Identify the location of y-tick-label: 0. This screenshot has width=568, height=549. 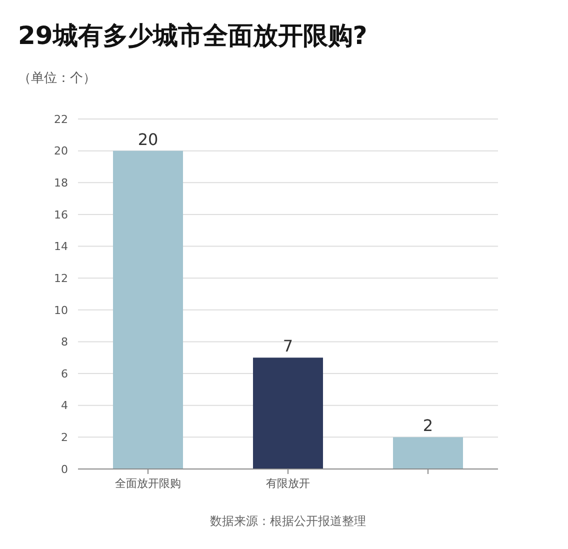
(64, 469).